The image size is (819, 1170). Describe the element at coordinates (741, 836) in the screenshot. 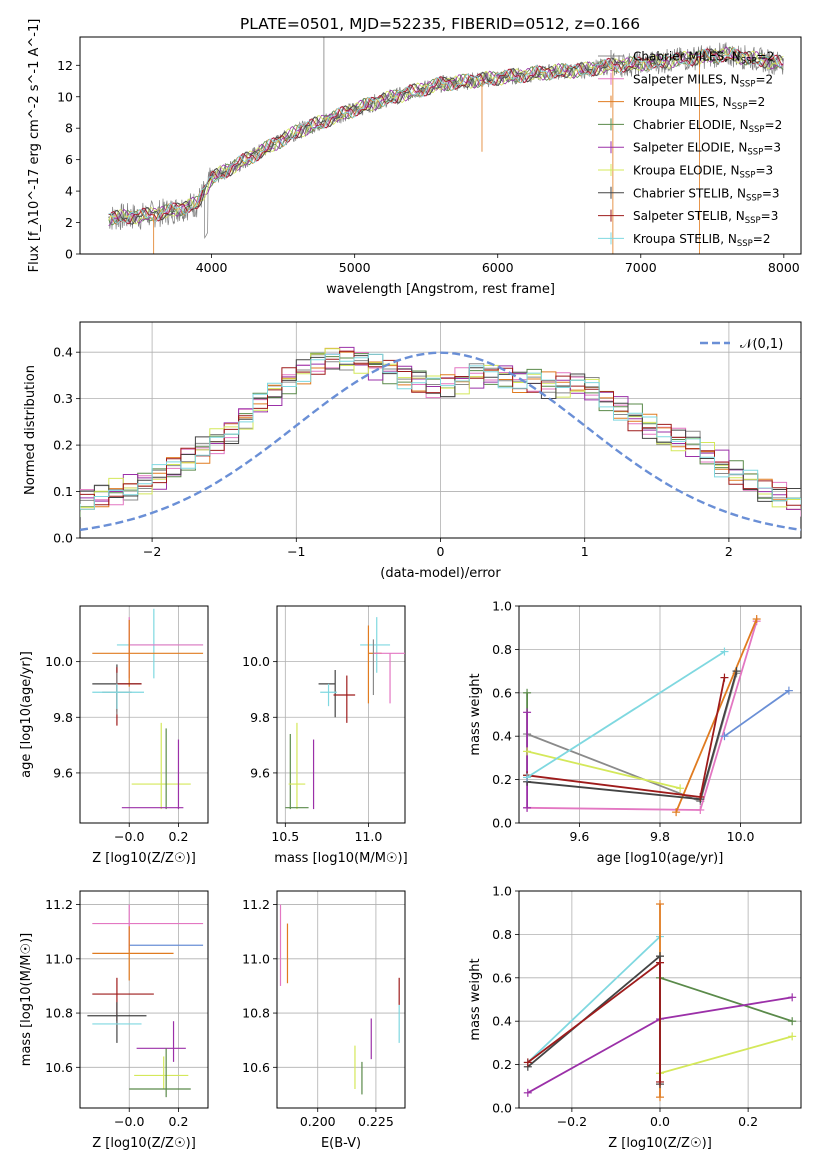

I see `x-tick-label: 10.0` at that location.